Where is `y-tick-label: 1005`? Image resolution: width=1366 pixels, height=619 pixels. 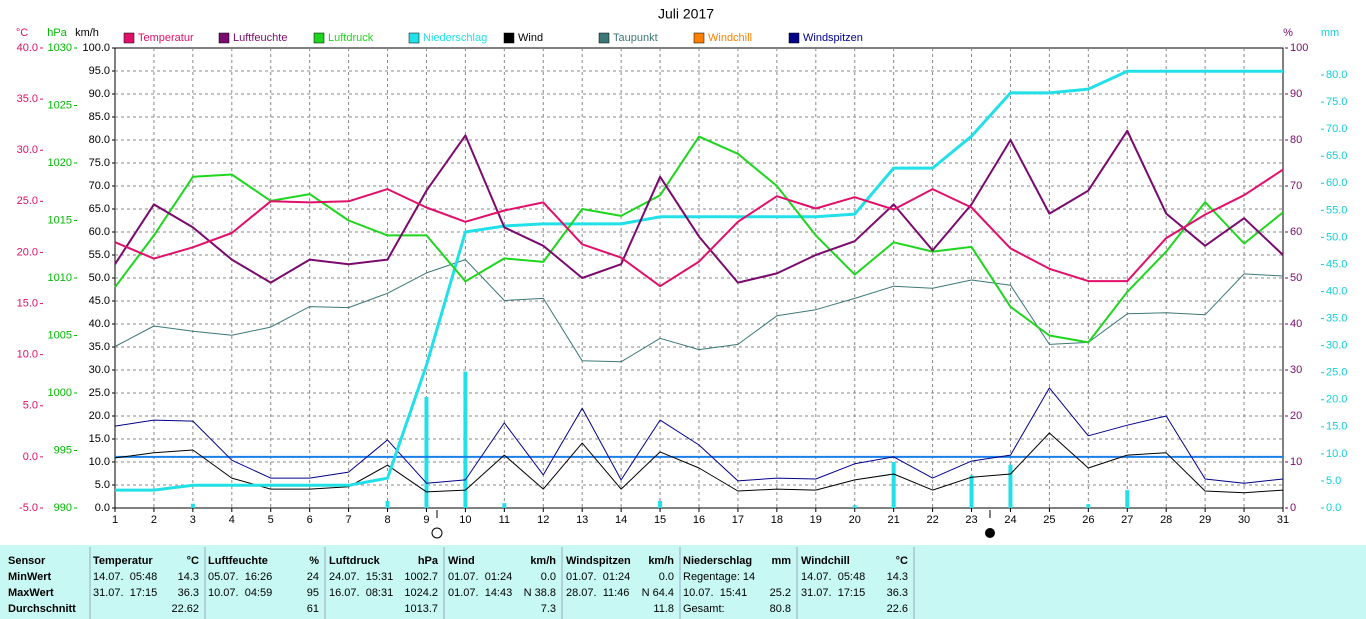 y-tick-label: 1005 is located at coordinates (60, 335).